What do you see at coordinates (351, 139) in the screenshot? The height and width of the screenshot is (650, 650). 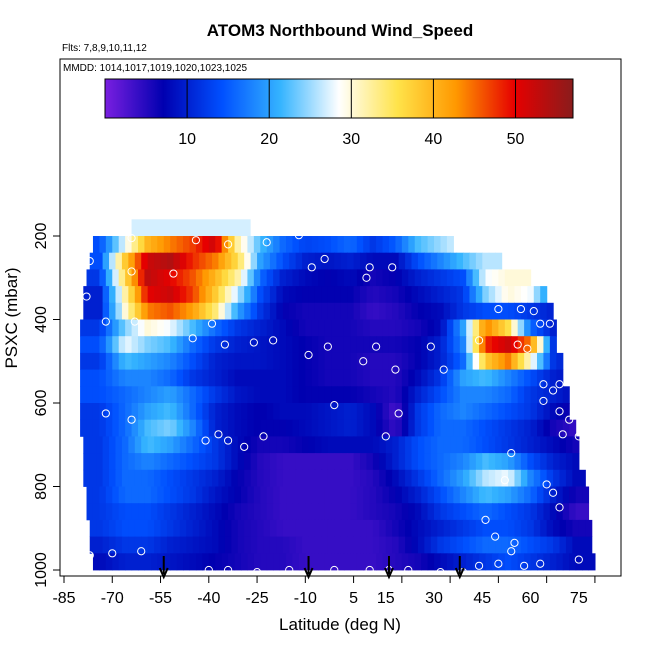 I see `colorbar-tick-label: 30` at bounding box center [351, 139].